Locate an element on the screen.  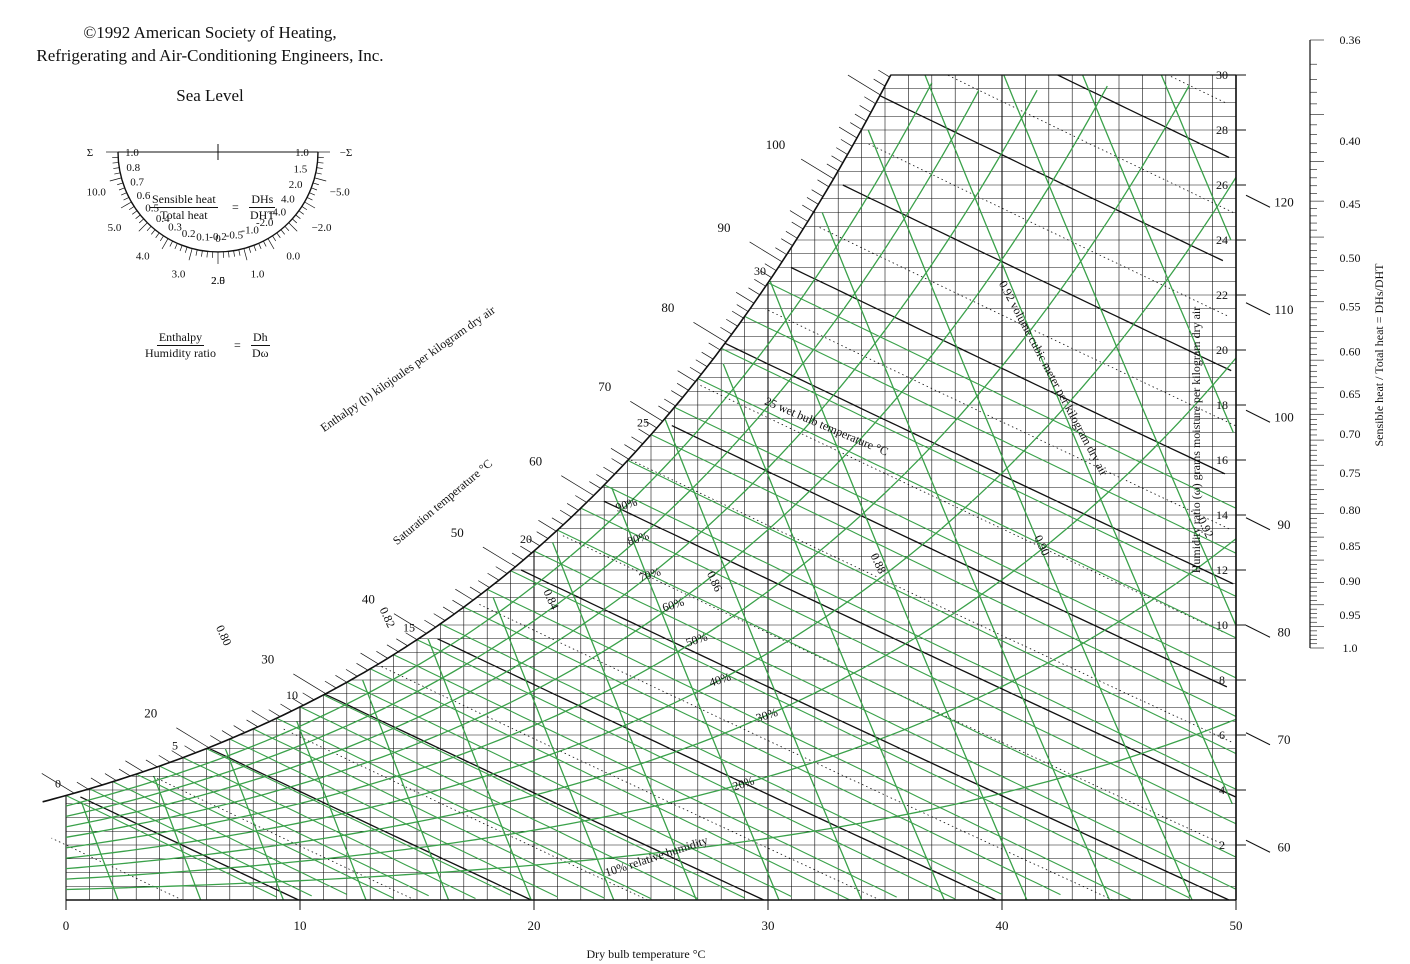
protractor-right-6: -1.0 is located at coordinates (250, 231).